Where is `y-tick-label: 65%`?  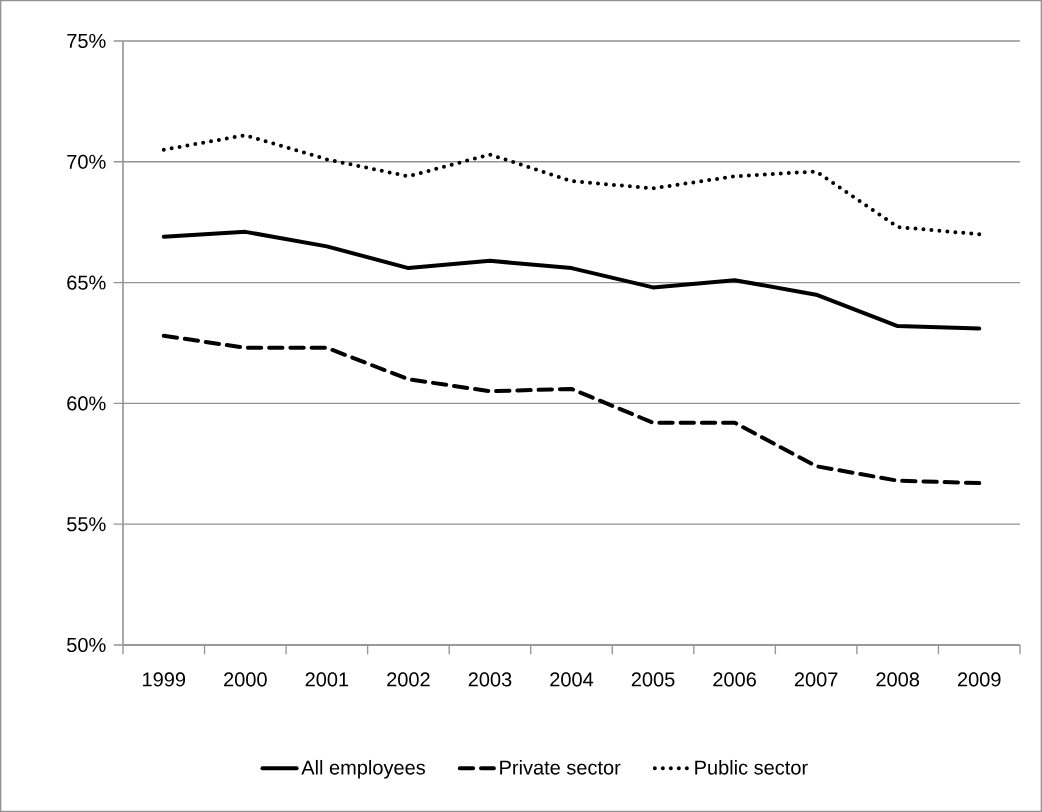 y-tick-label: 65% is located at coordinates (86, 282).